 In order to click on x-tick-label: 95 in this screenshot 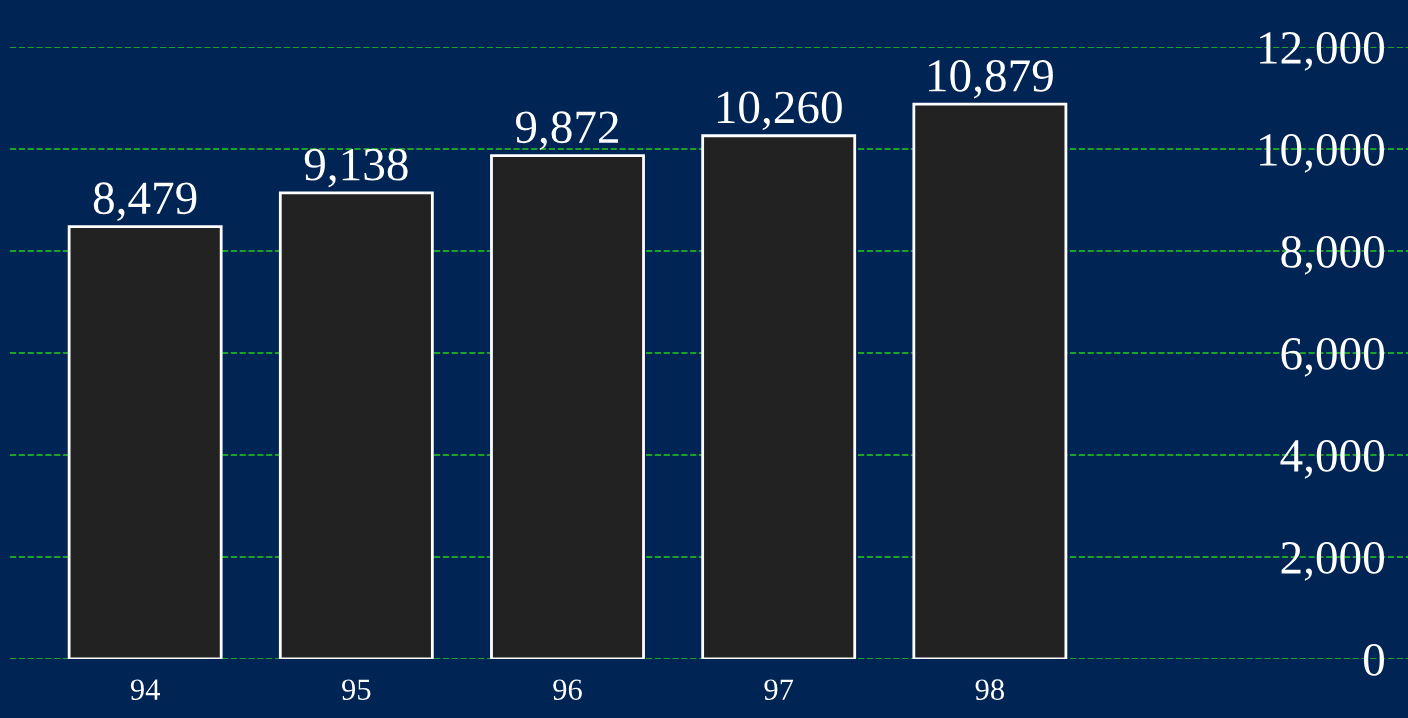, I will do `click(356, 689)`.